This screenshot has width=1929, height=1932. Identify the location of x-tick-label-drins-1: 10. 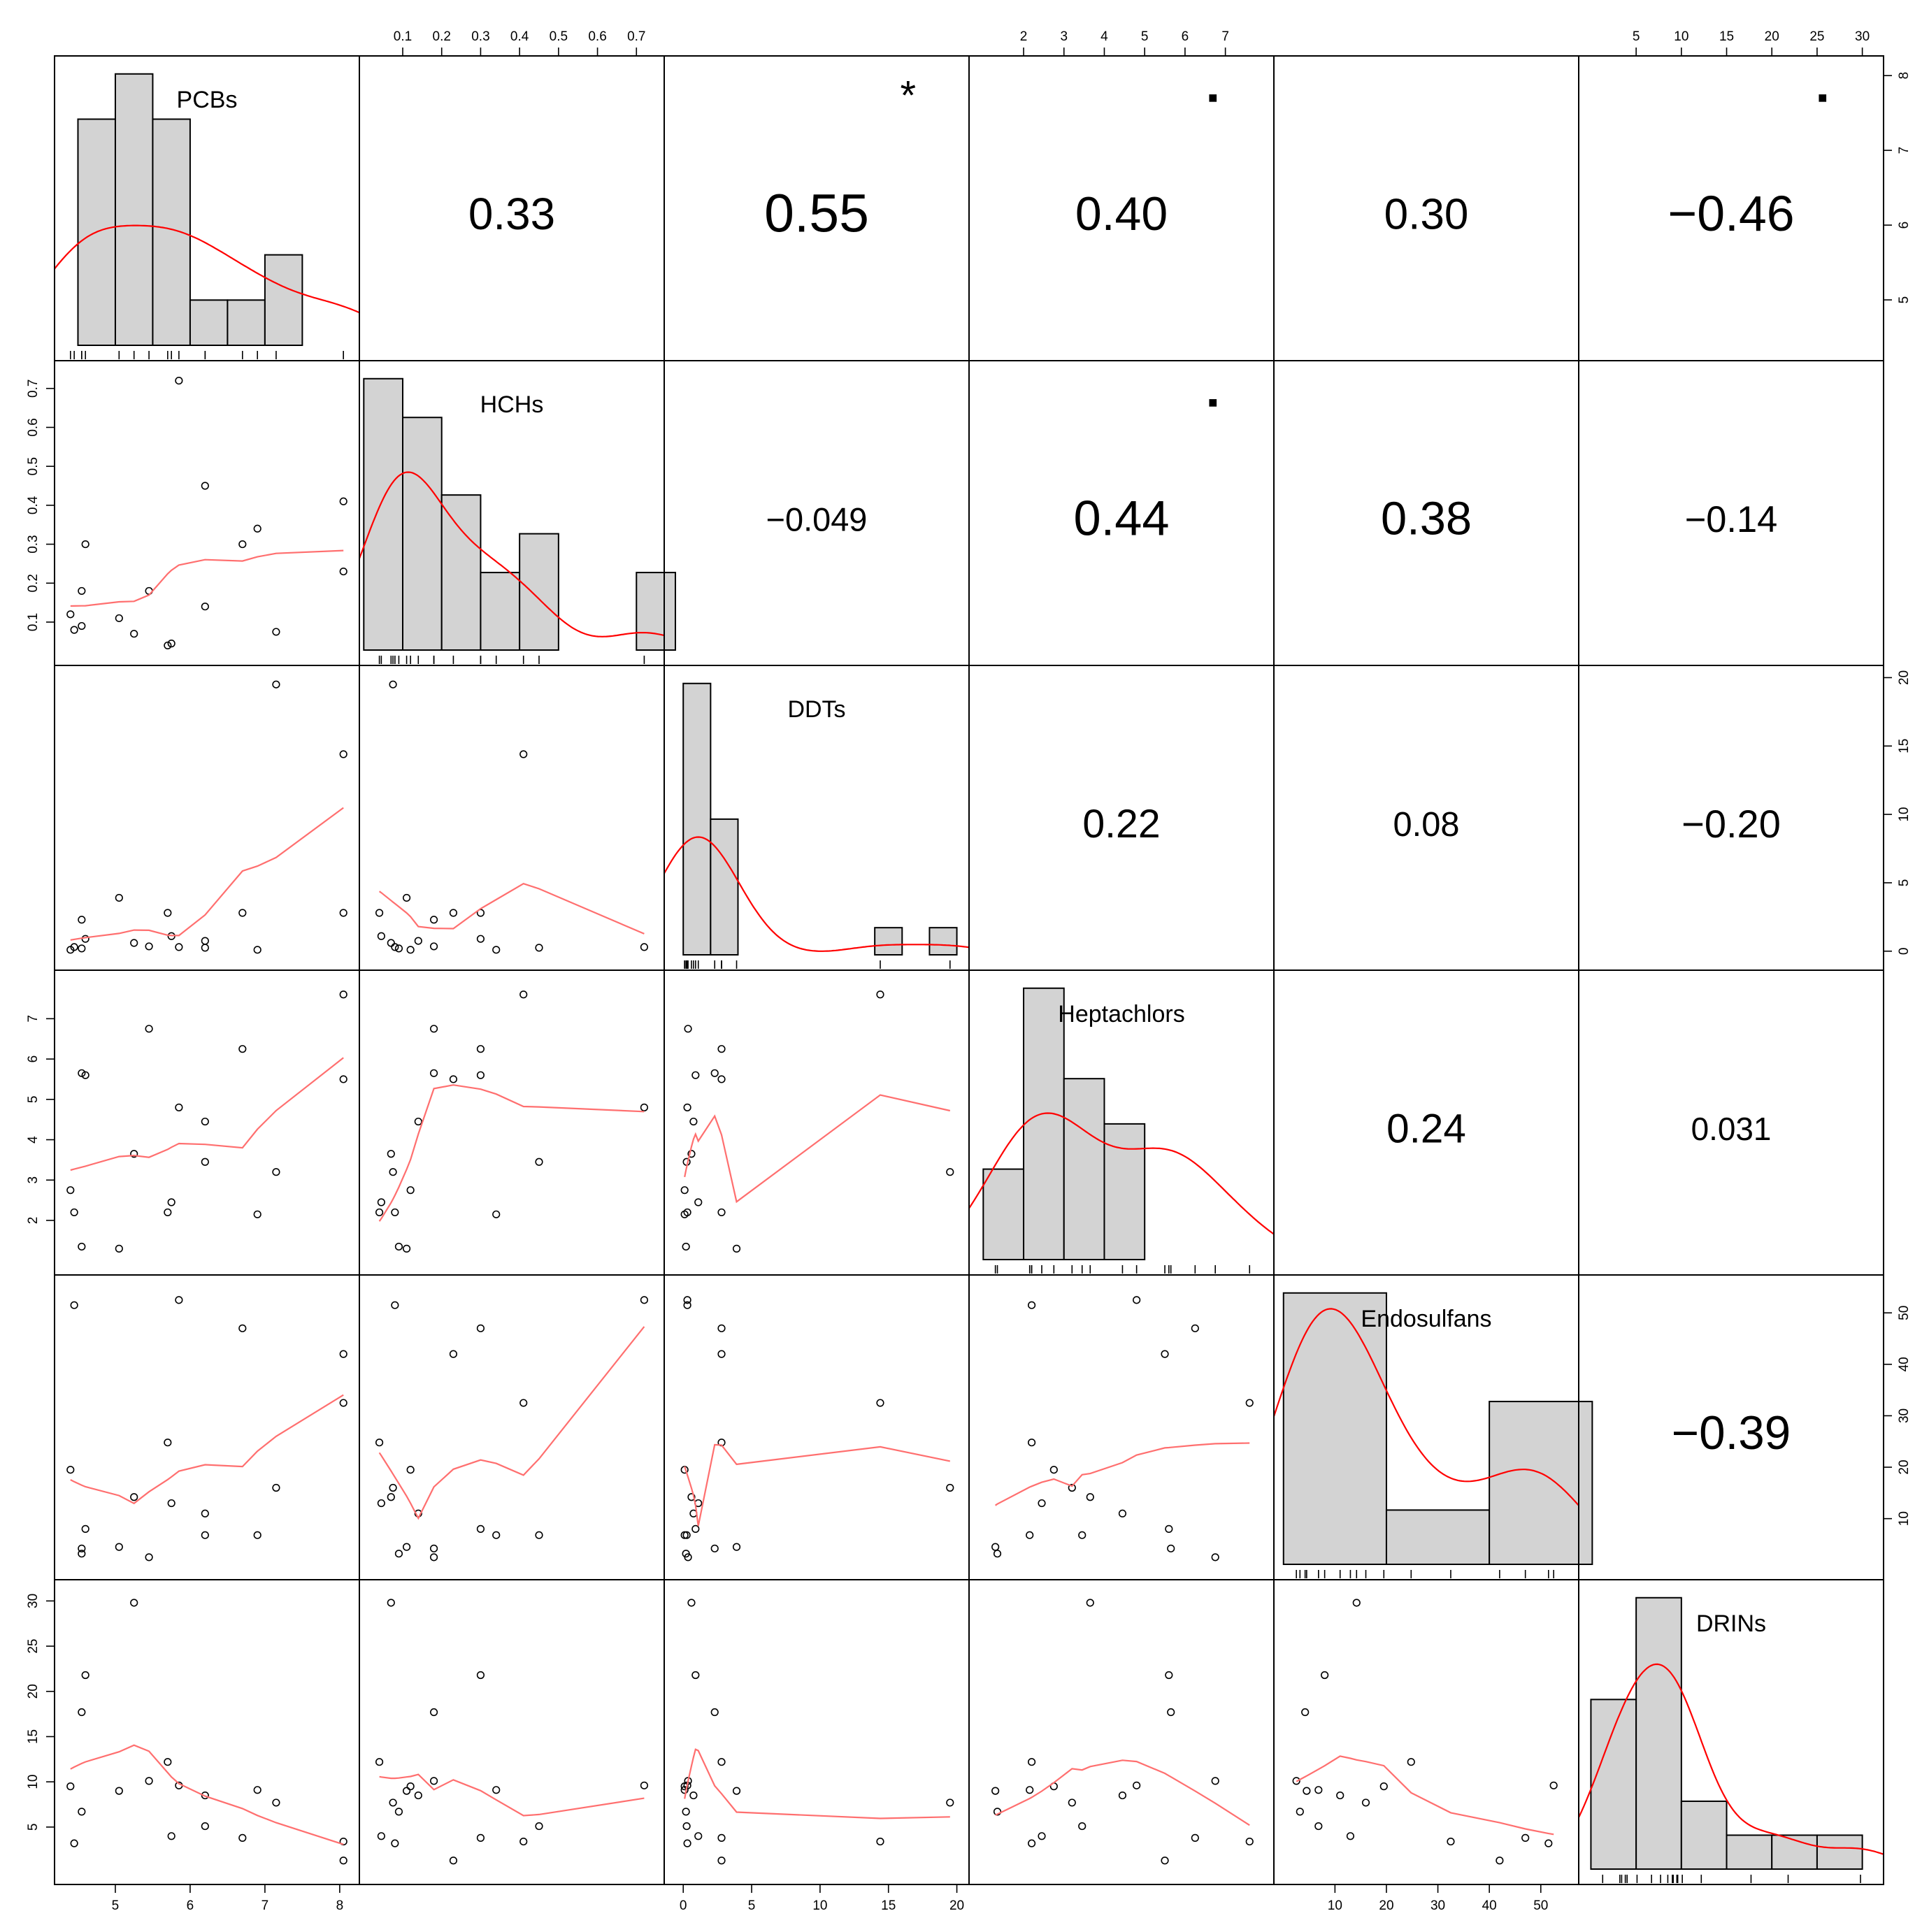
(1681, 36).